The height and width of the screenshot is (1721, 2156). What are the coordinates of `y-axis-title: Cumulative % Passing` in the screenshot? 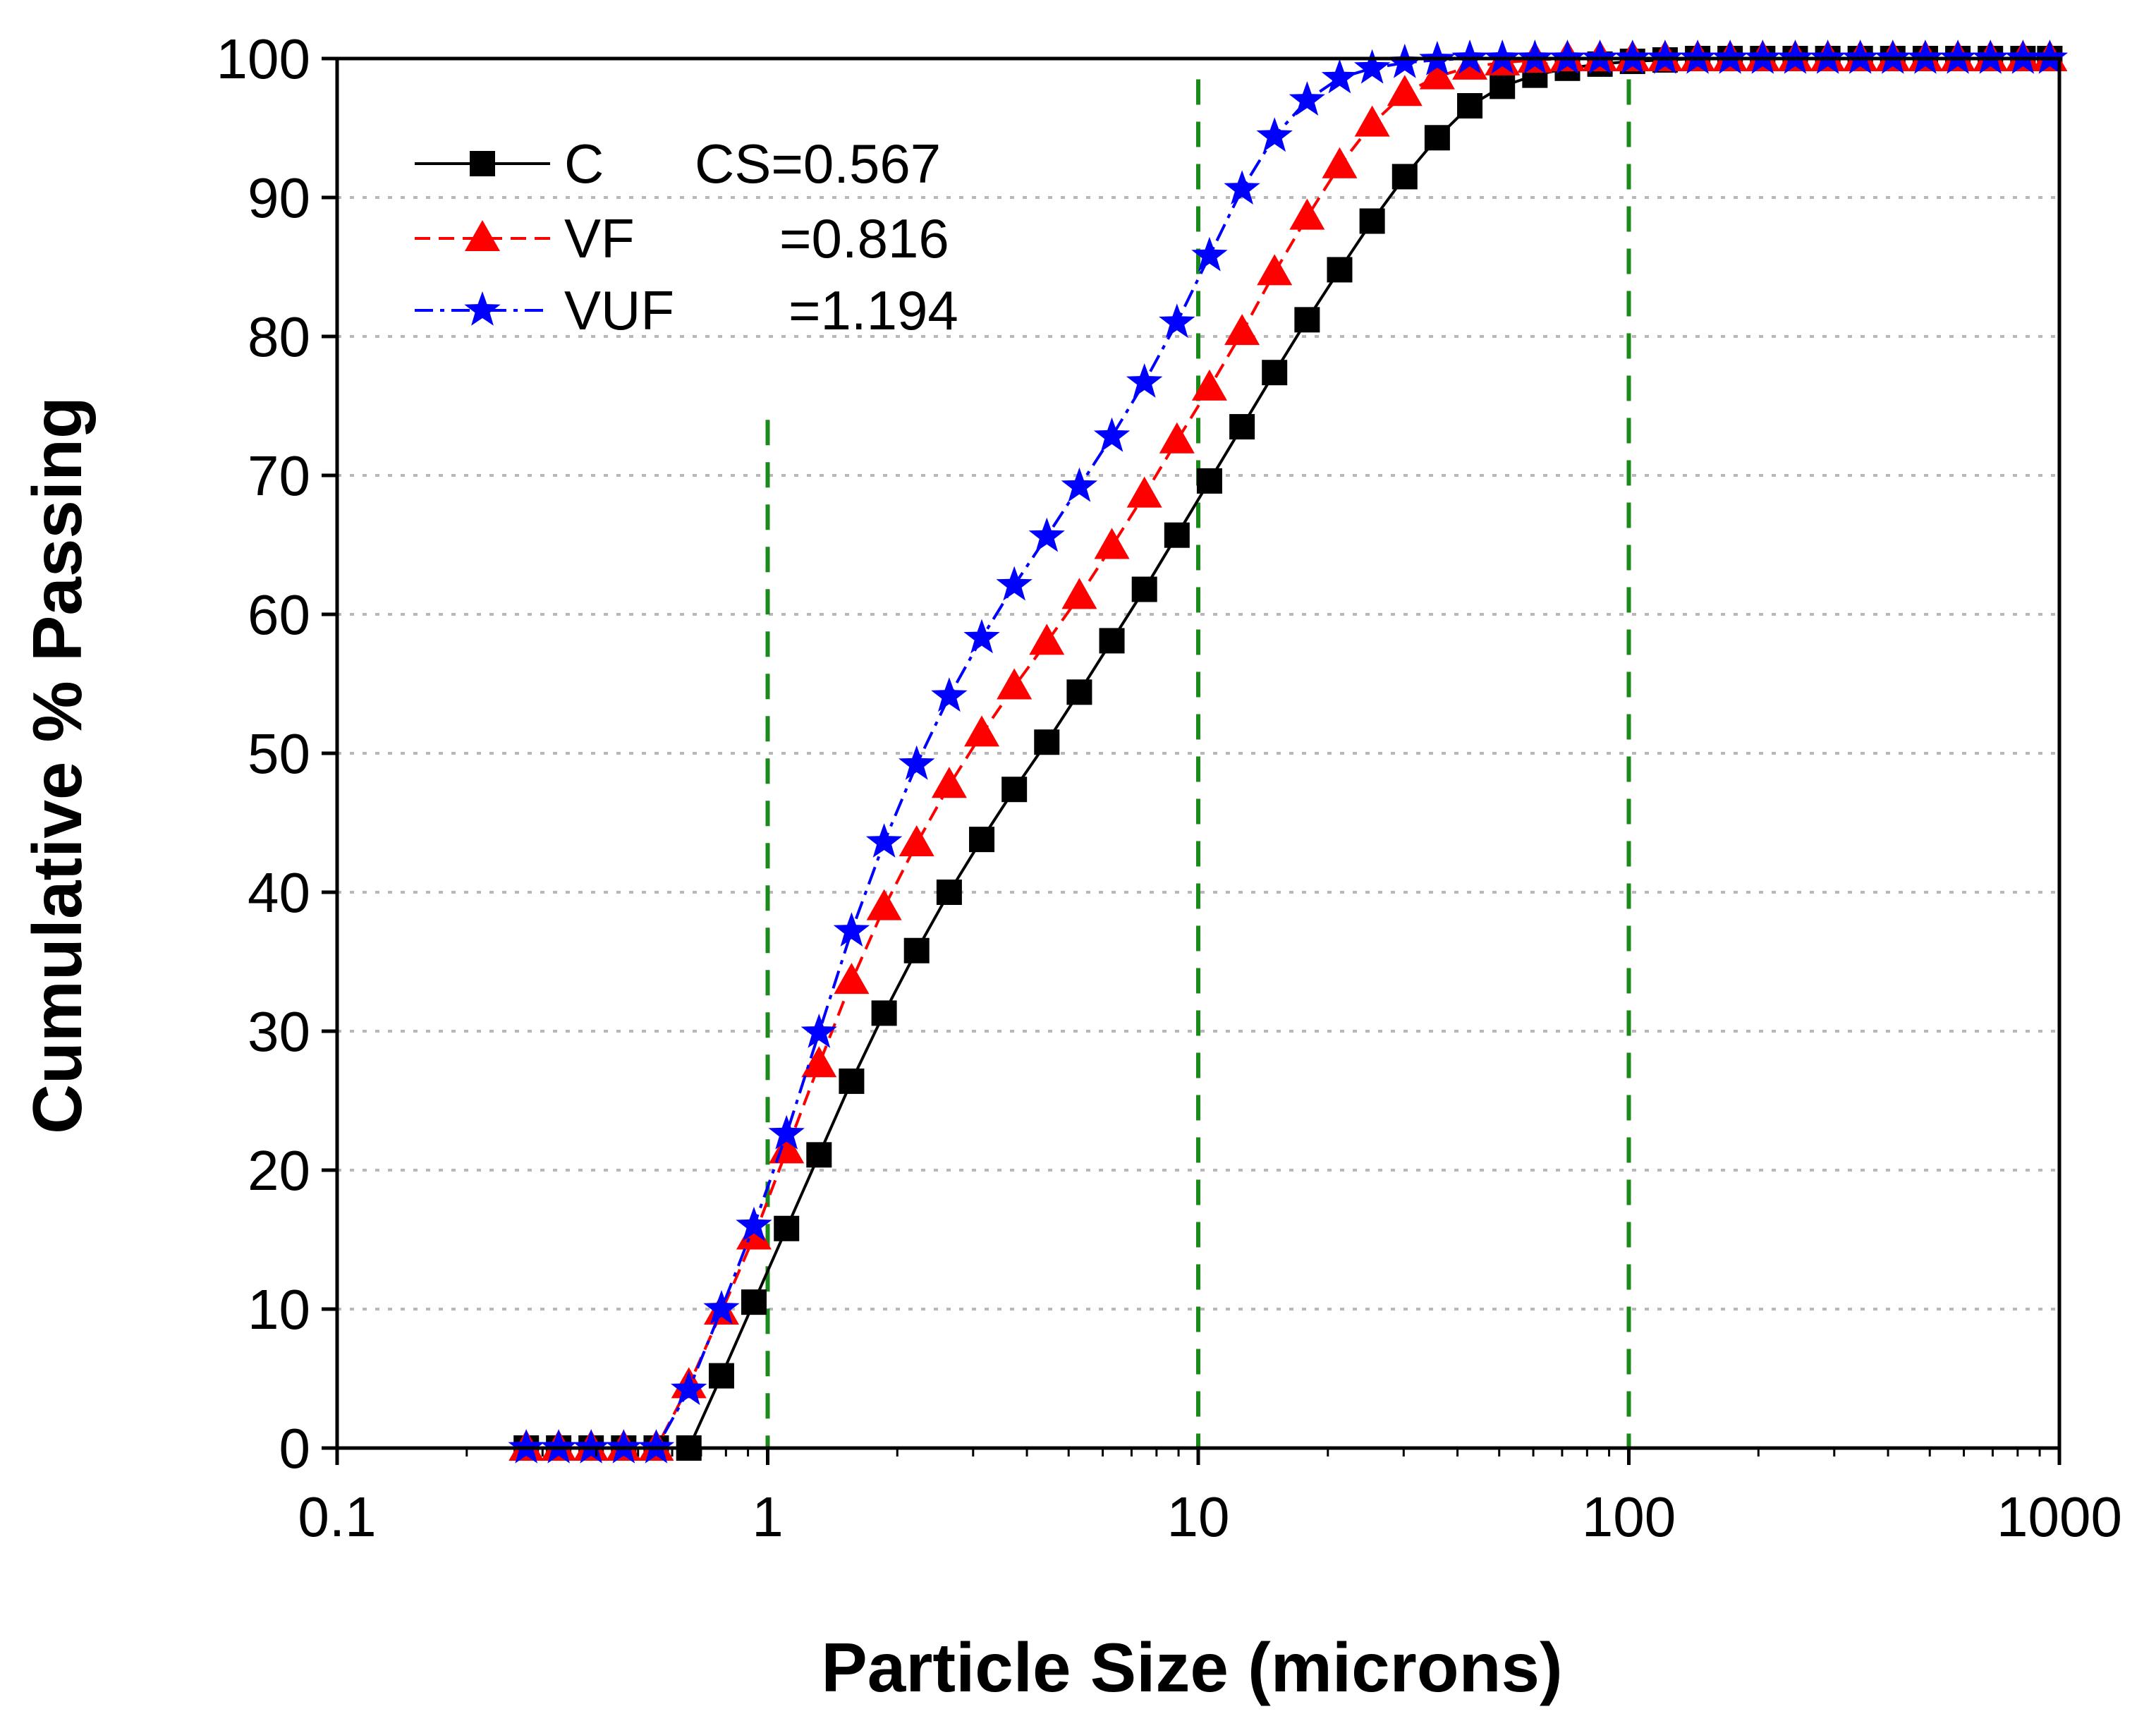 It's located at (57, 765).